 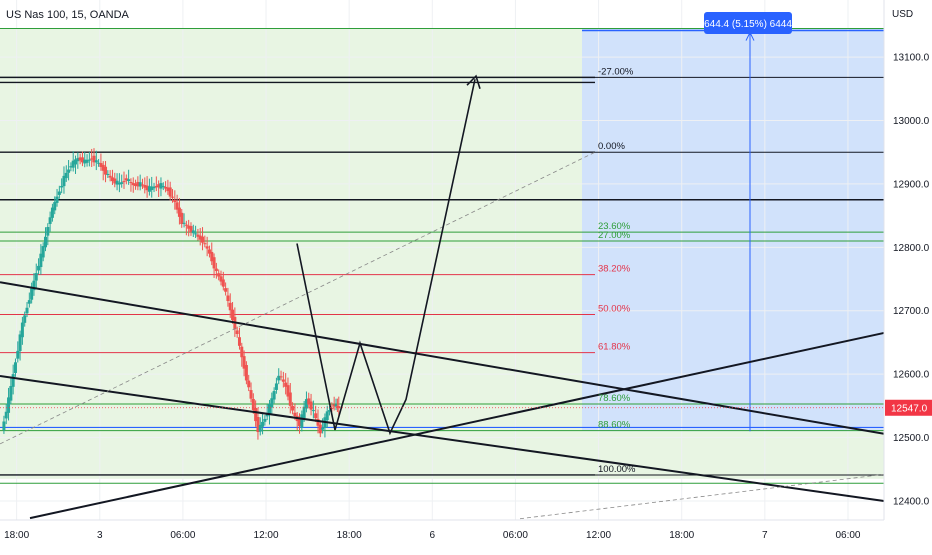 What do you see at coordinates (614, 425) in the screenshot?
I see `fib-label: 88.60%` at bounding box center [614, 425].